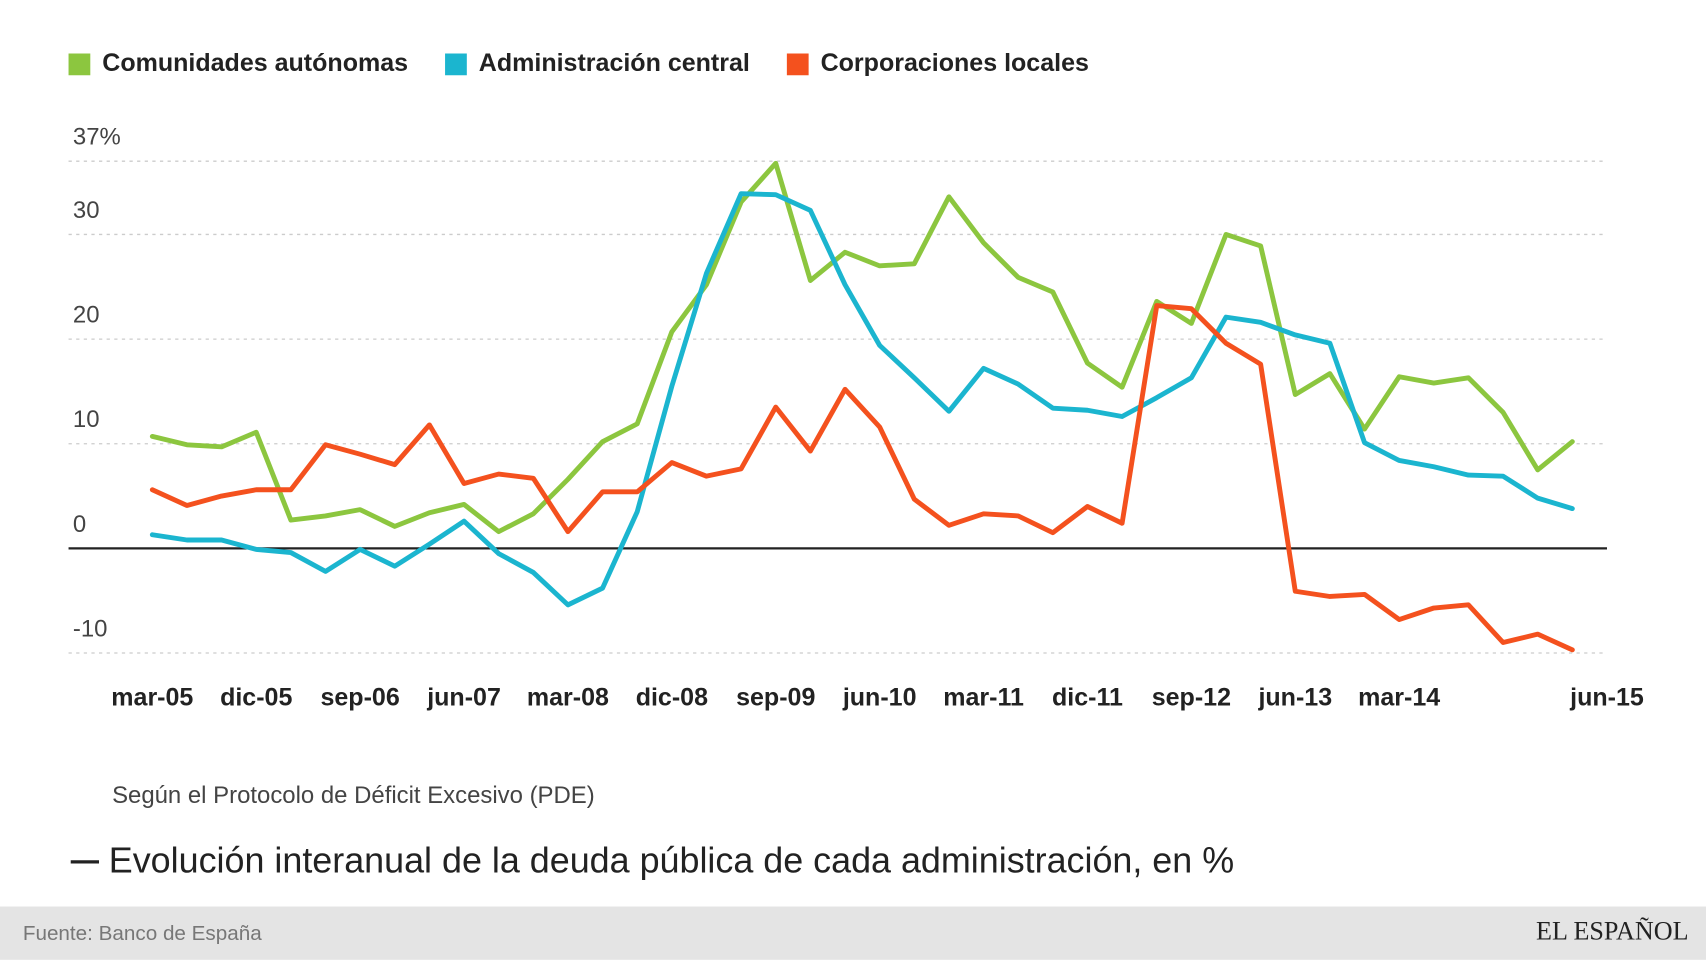  What do you see at coordinates (672, 697) in the screenshot?
I see `x-tick-label: dic-08` at bounding box center [672, 697].